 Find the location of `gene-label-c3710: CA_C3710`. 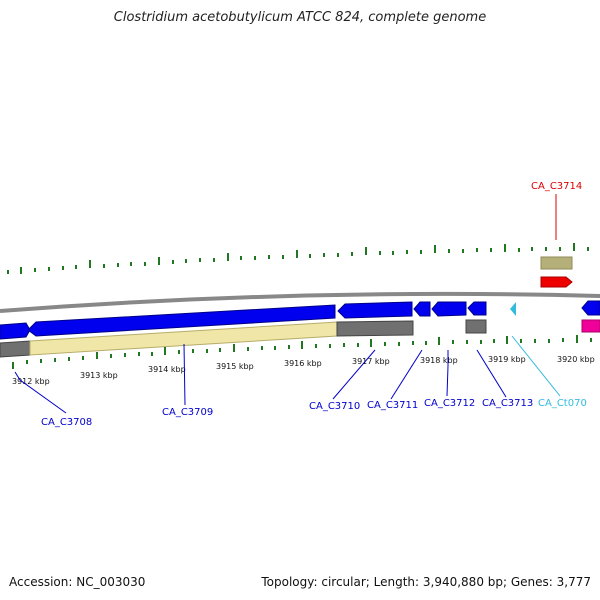

gene-label-c3710: CA_C3710 is located at coordinates (334, 406).